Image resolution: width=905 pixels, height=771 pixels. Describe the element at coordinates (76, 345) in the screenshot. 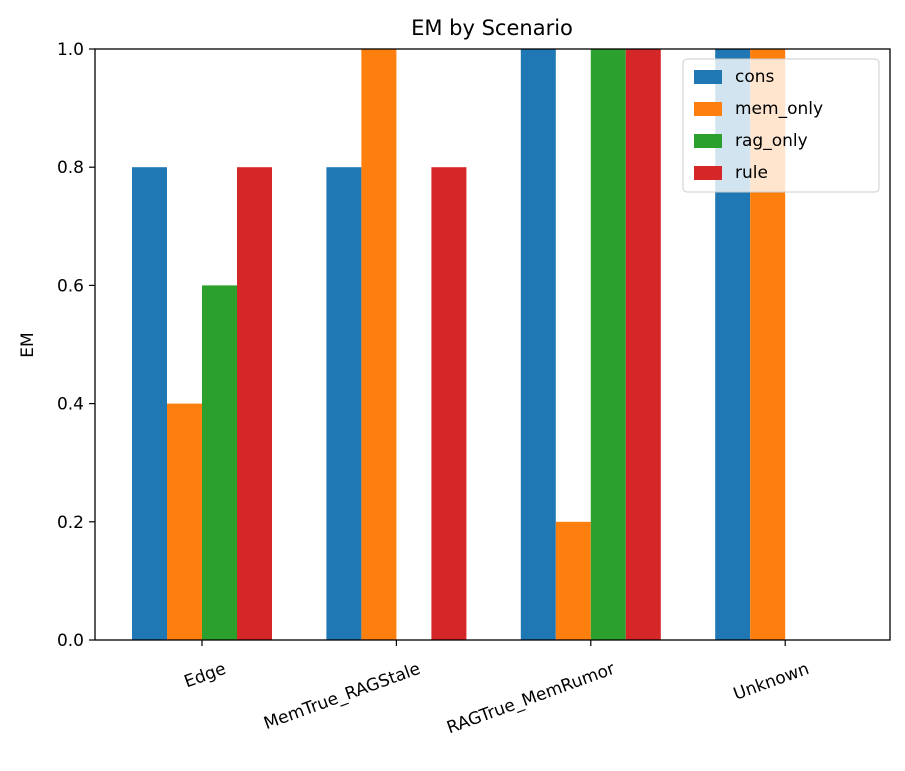

I see `y-ticks: 0.0 0.2 0.4 0.6 0.8 1.0` at that location.